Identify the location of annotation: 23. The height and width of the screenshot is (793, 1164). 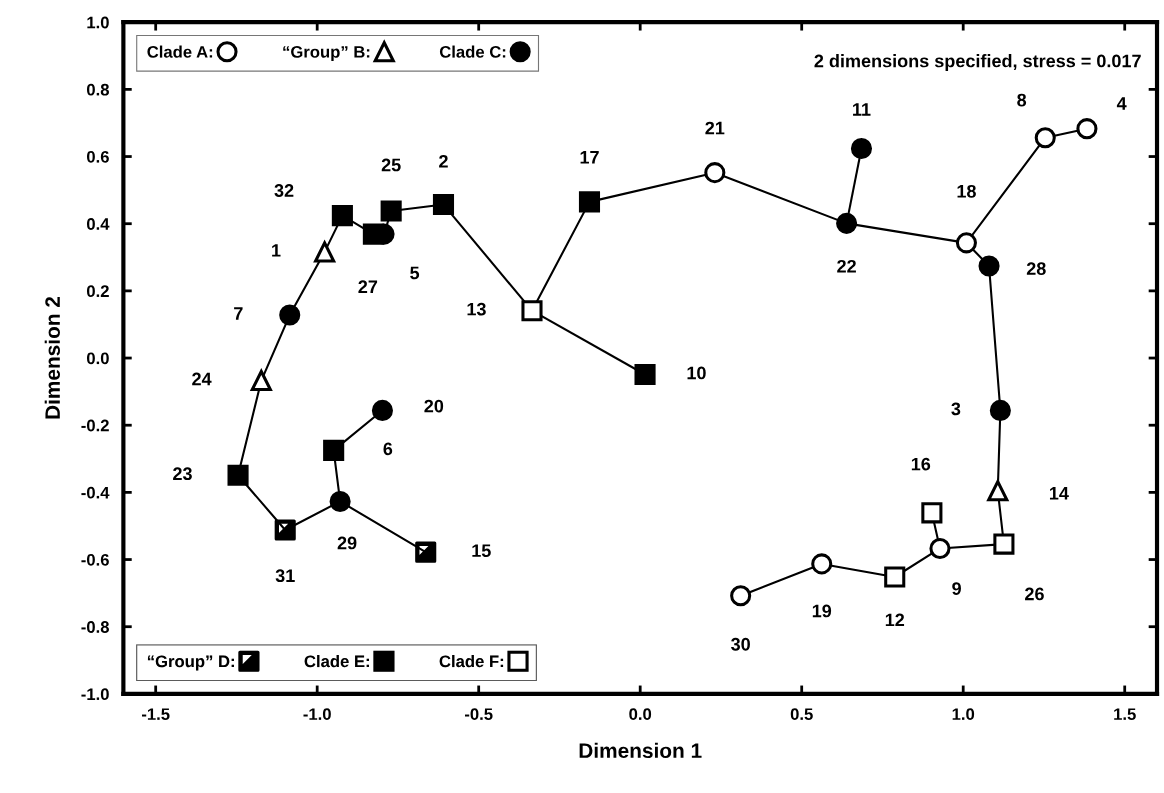
(182, 474).